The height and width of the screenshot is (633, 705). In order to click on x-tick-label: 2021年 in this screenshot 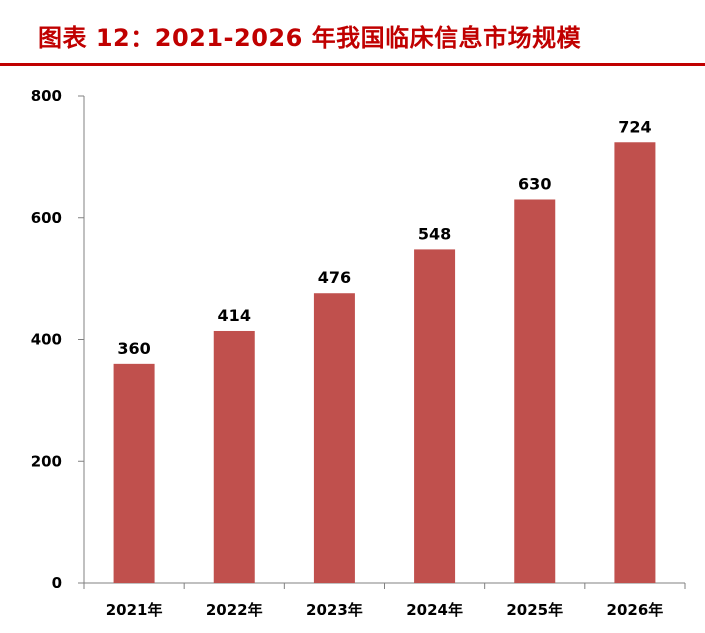, I will do `click(134, 610)`.